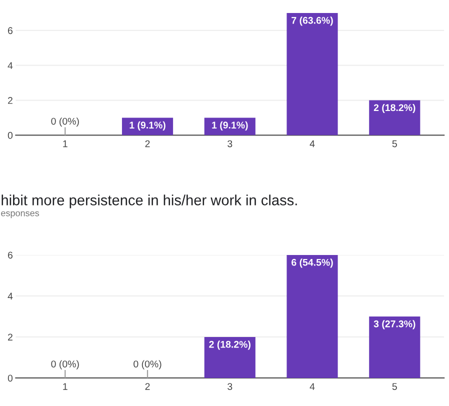 The height and width of the screenshot is (406, 449). I want to click on chart-subtitle: esponses, so click(20, 214).